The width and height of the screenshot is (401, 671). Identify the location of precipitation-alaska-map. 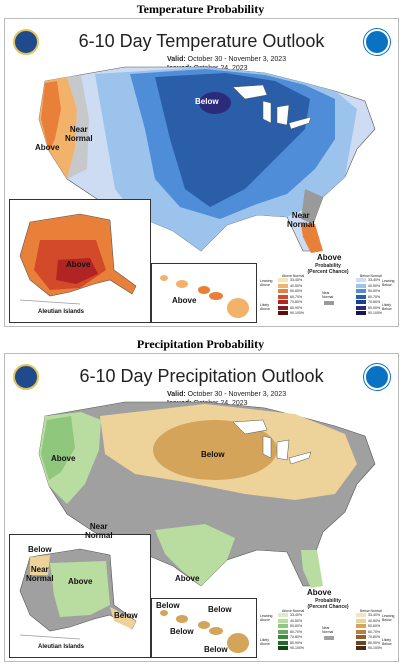
(78, 594).